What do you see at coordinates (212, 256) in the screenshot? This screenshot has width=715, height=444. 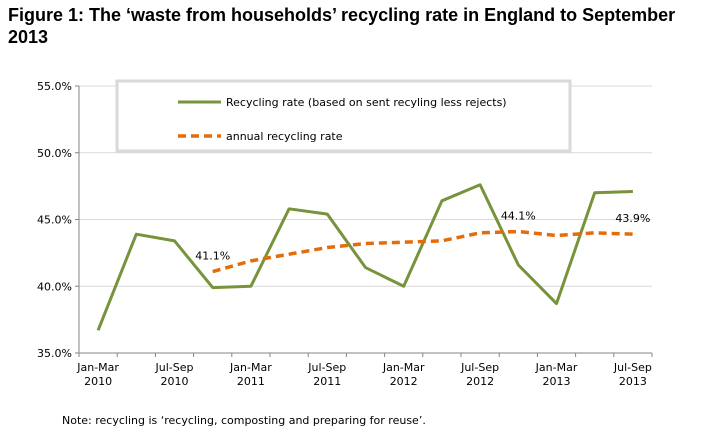 I see `data-label: 41.1%` at bounding box center [212, 256].